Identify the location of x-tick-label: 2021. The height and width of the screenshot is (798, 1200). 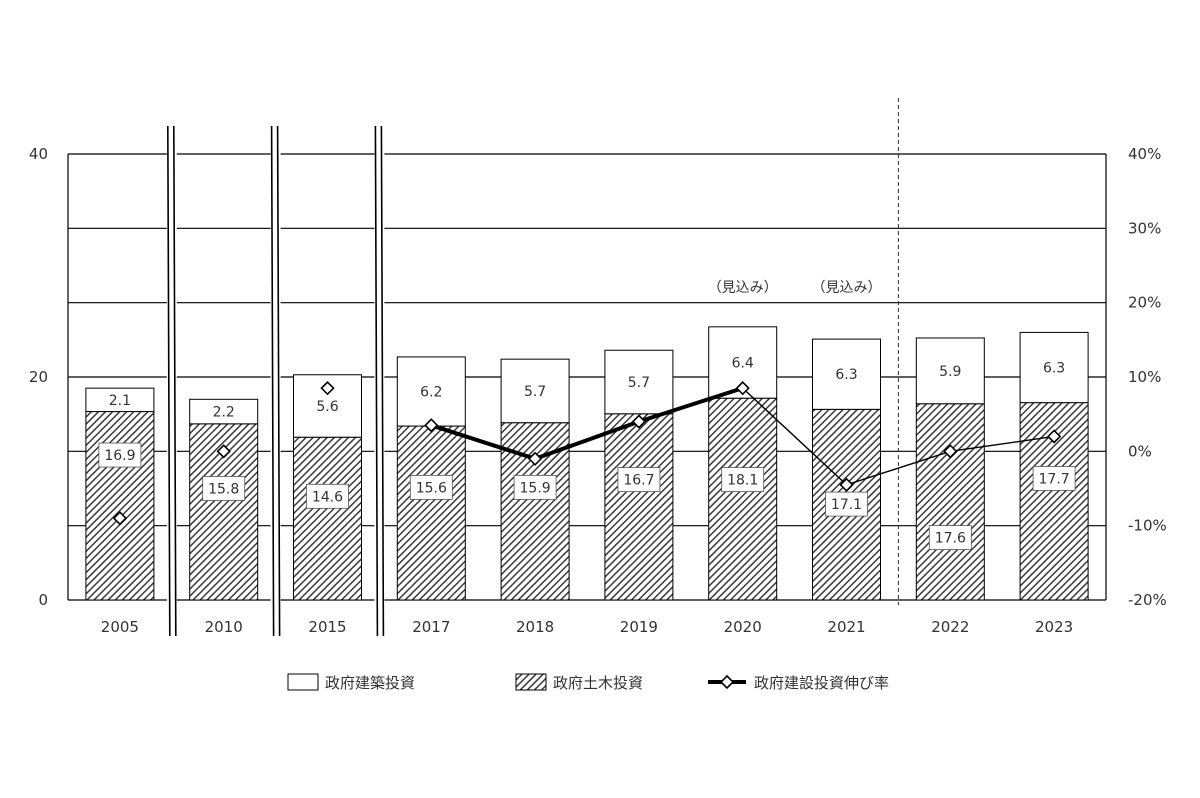
(846, 627).